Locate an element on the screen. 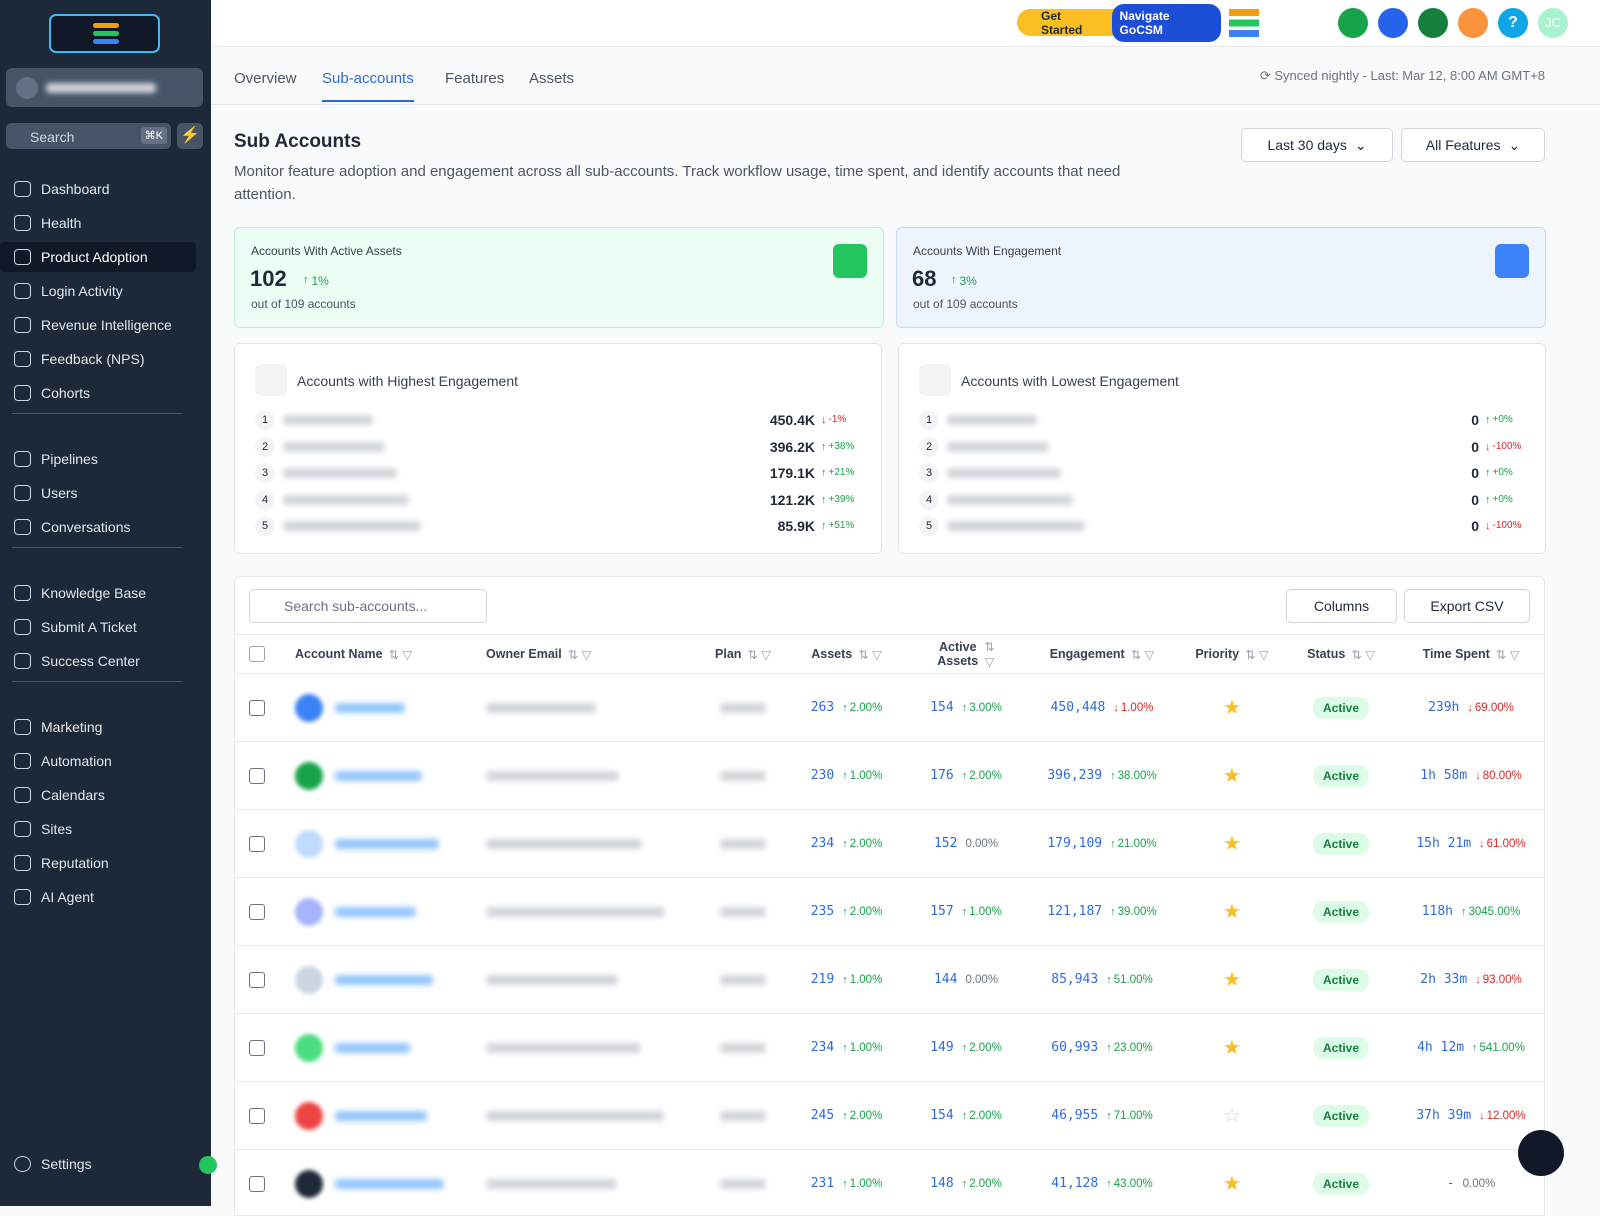  quick-action: ⚡ is located at coordinates (190, 136).